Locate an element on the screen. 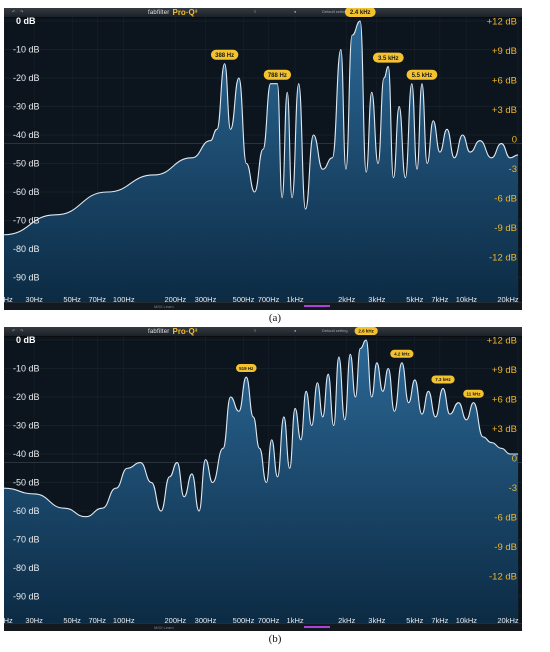 This screenshot has width=550, height=652. peak-marker: 2.4 kHz is located at coordinates (360, 12).